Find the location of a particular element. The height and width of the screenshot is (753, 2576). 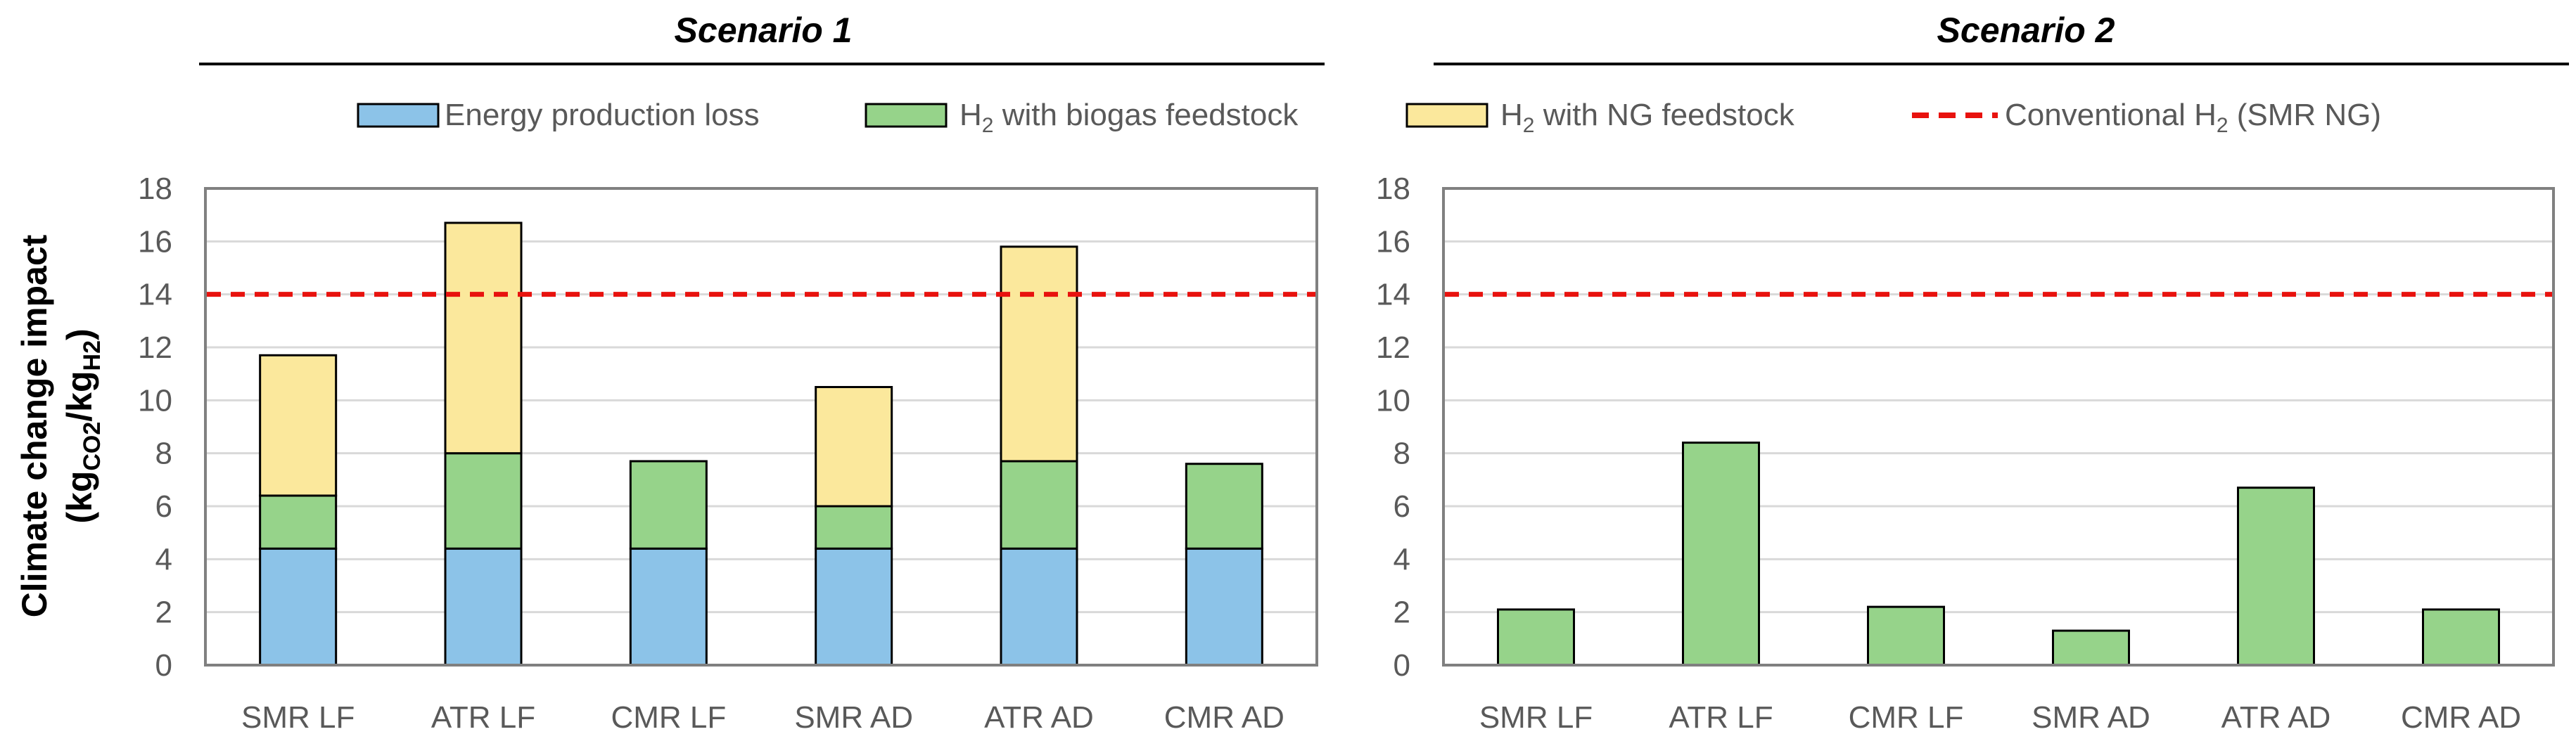

legend-item: H2 with NG feedstock is located at coordinates (1600, 117).